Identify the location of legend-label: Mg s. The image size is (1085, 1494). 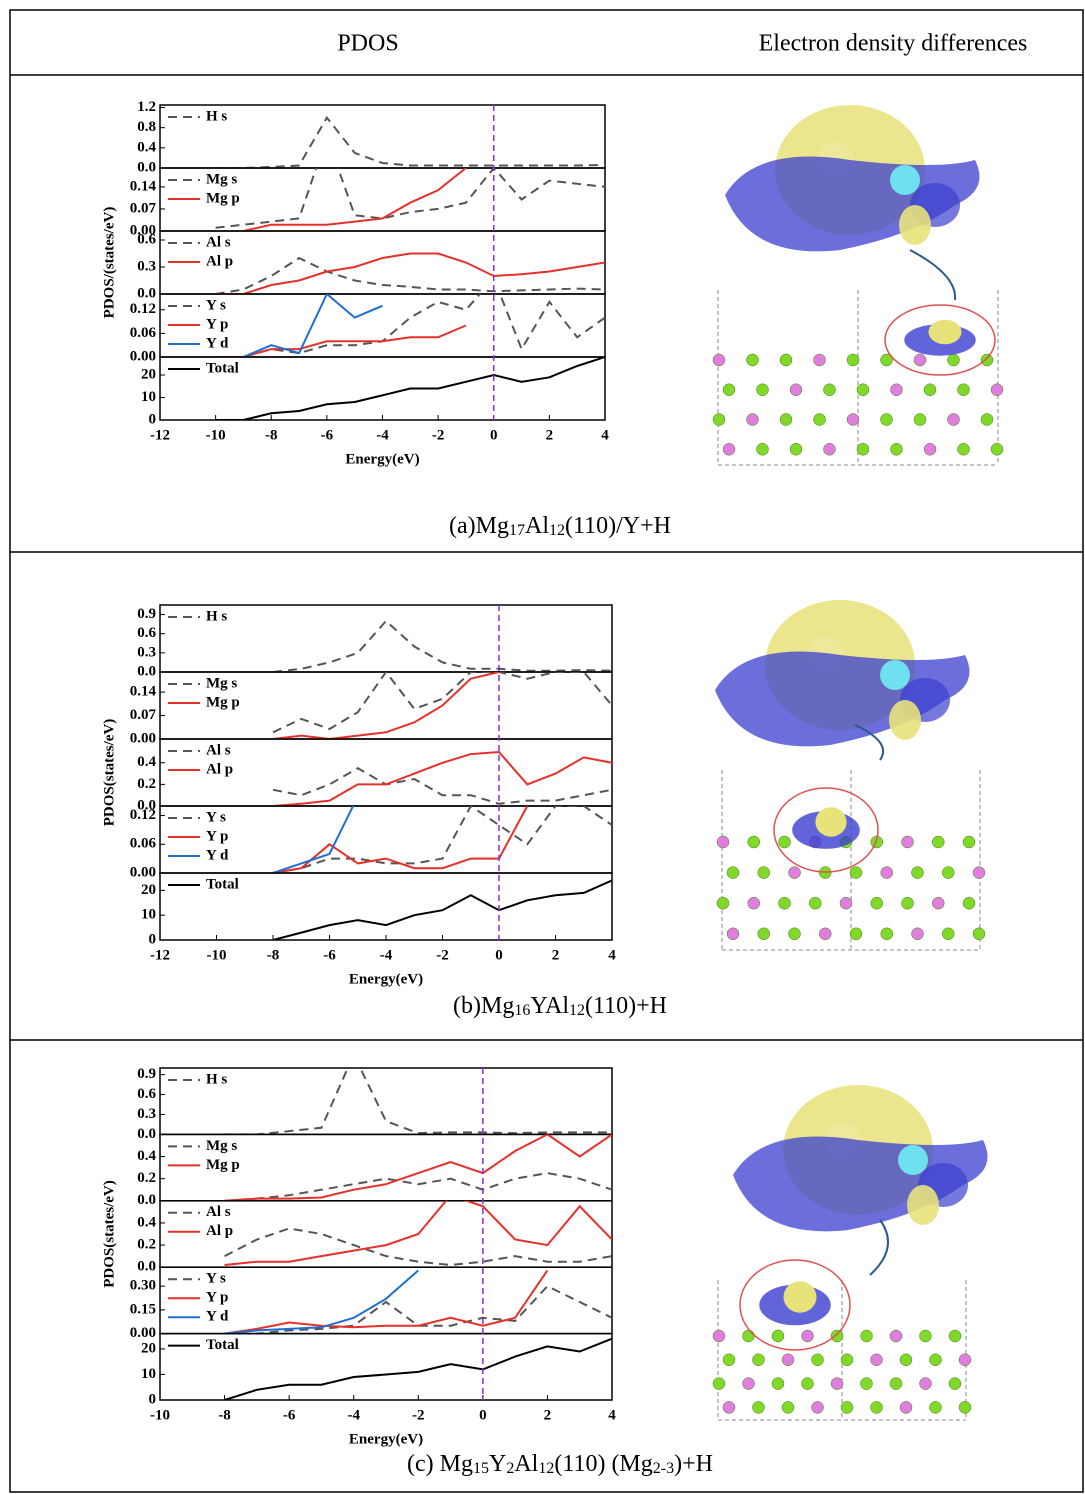
(221, 1146).